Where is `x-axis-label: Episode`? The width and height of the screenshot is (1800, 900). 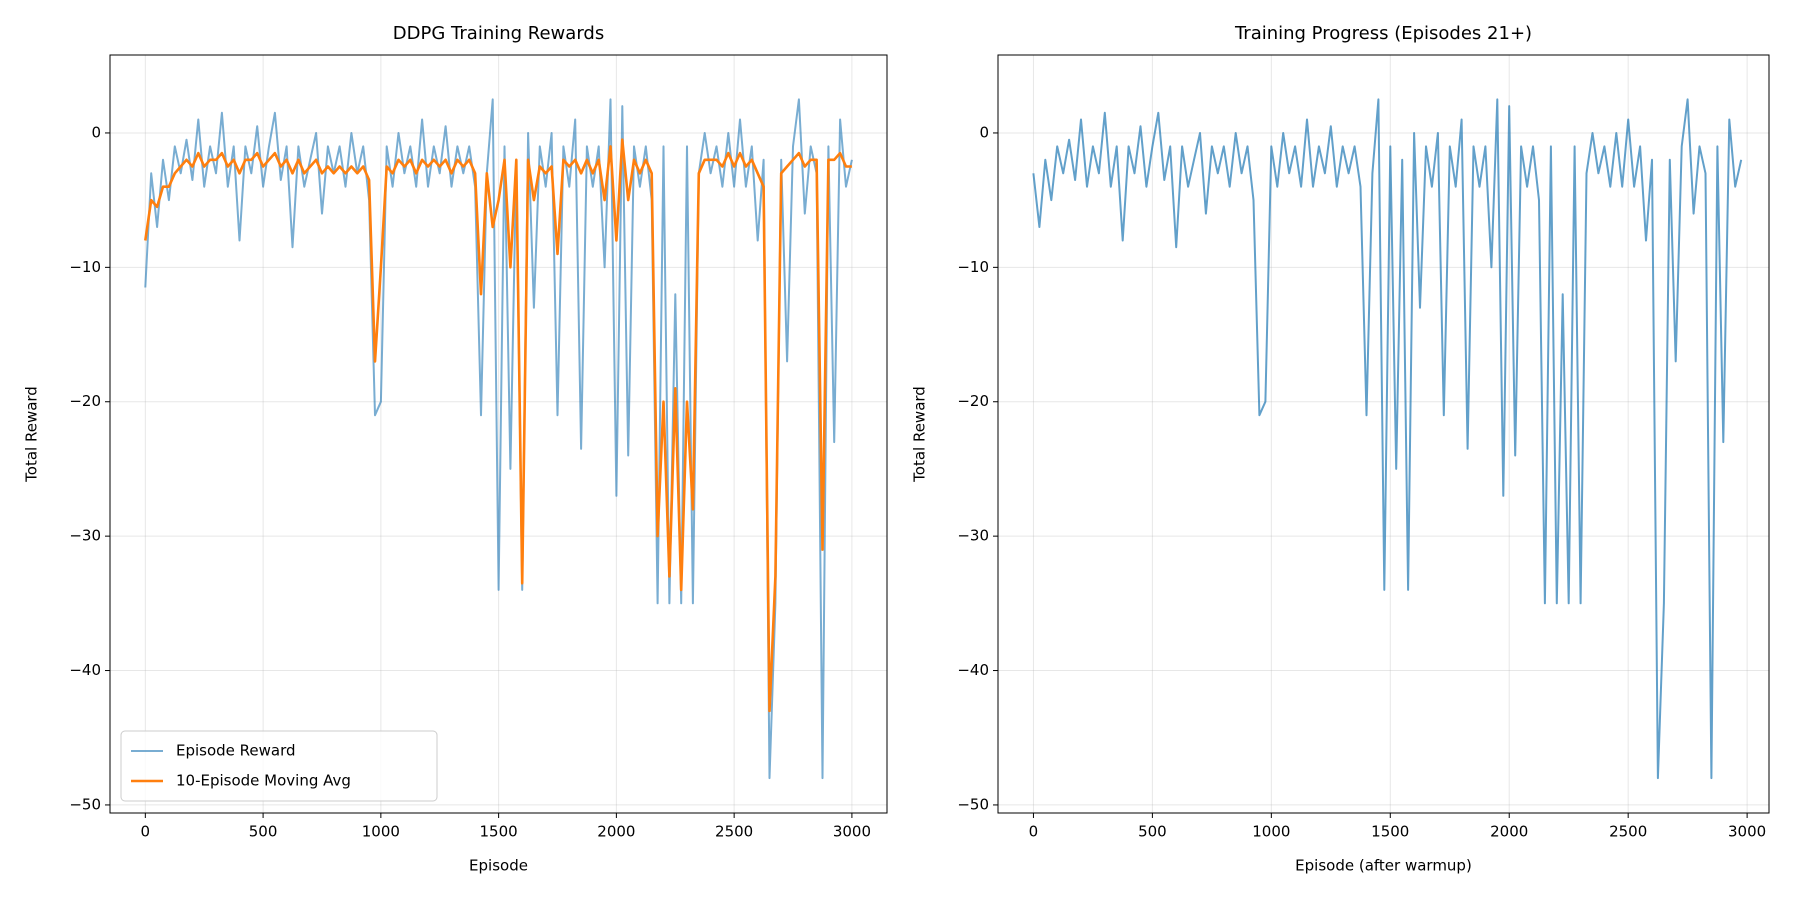
x-axis-label: Episode is located at coordinates (498, 866).